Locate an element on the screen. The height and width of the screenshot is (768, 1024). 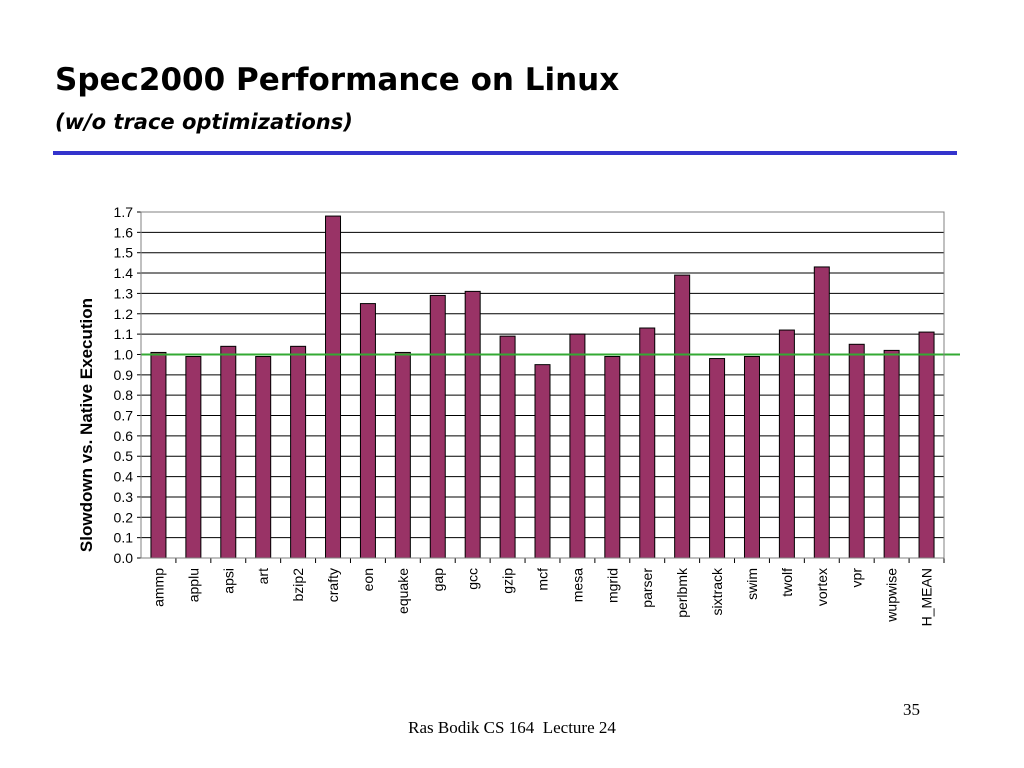
x-tick-label-apsi: apsi is located at coordinates (228, 581).